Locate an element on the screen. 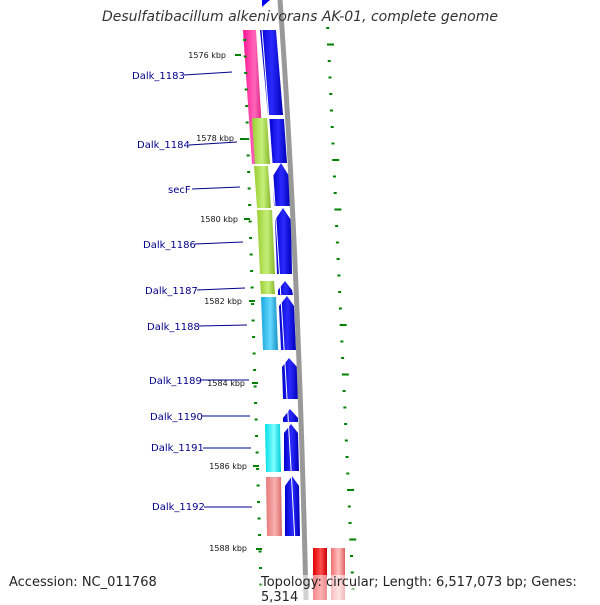  tick-label-1580: 1580 kbp is located at coordinates (219, 219).